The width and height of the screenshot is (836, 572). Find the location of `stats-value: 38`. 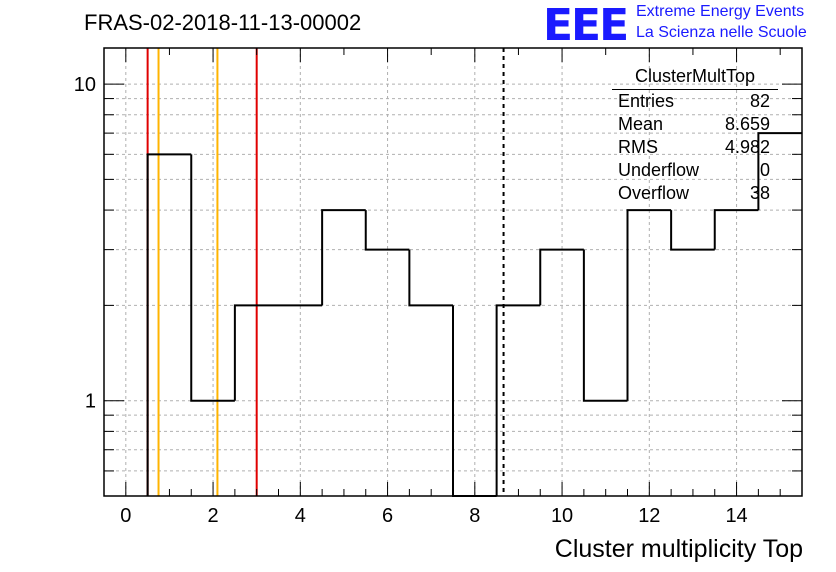

stats-value: 38 is located at coordinates (759, 193).